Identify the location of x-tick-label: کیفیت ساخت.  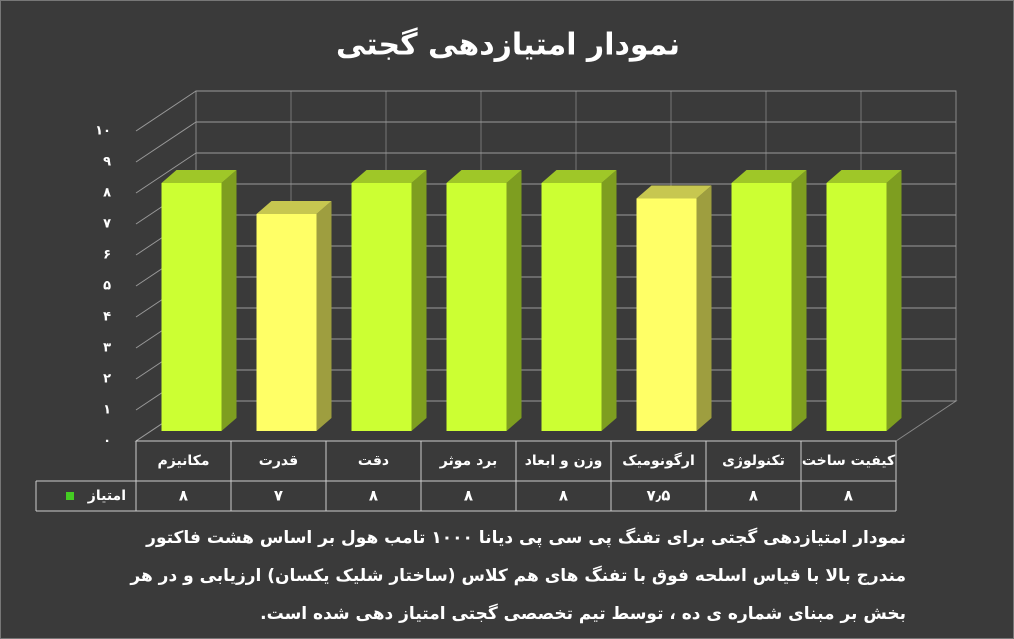
(849, 461).